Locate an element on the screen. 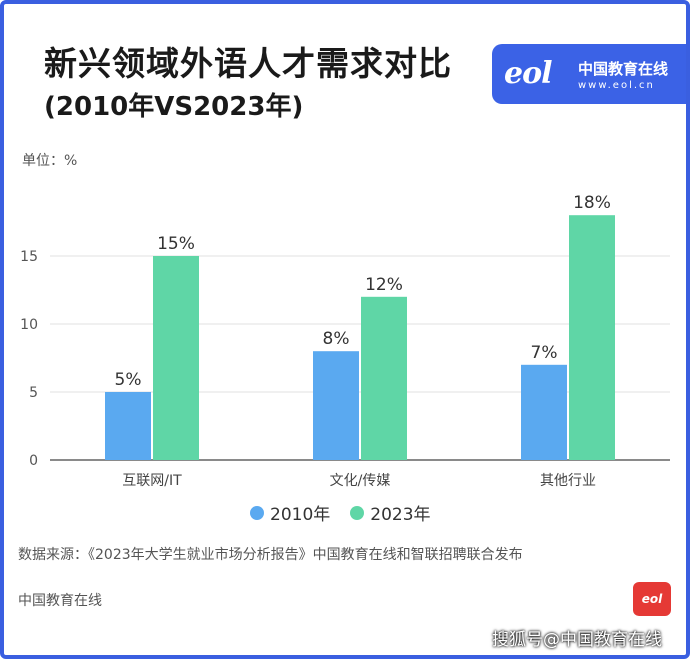 The height and width of the screenshot is (659, 690). y-tick-label: 0 is located at coordinates (33, 461).